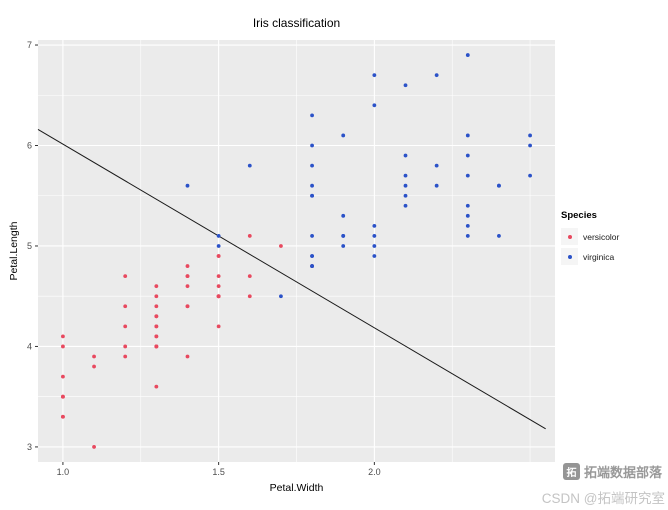 Image resolution: width=668 pixels, height=510 pixels. I want to click on legend: Species versicolor virginica, so click(613, 239).